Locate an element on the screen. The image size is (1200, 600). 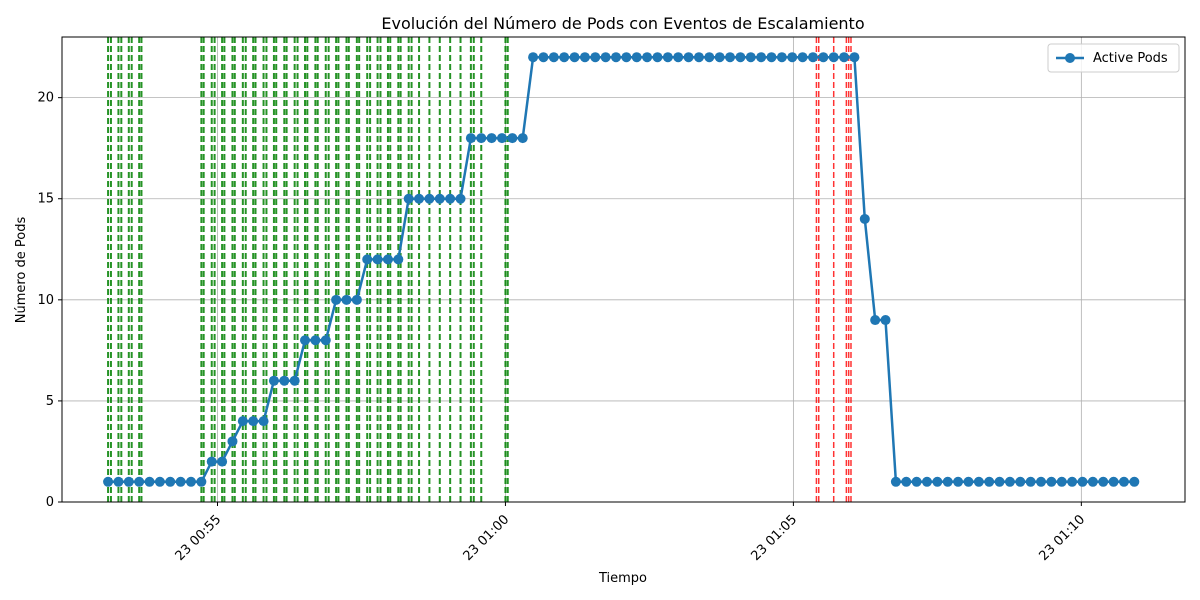
legend-label-active-pods: Active Pods is located at coordinates (1130, 58).